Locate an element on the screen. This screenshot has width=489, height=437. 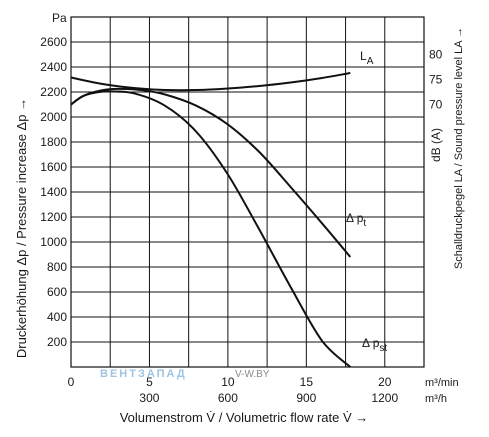
x-tick-label: 20 is located at coordinates (385, 382).